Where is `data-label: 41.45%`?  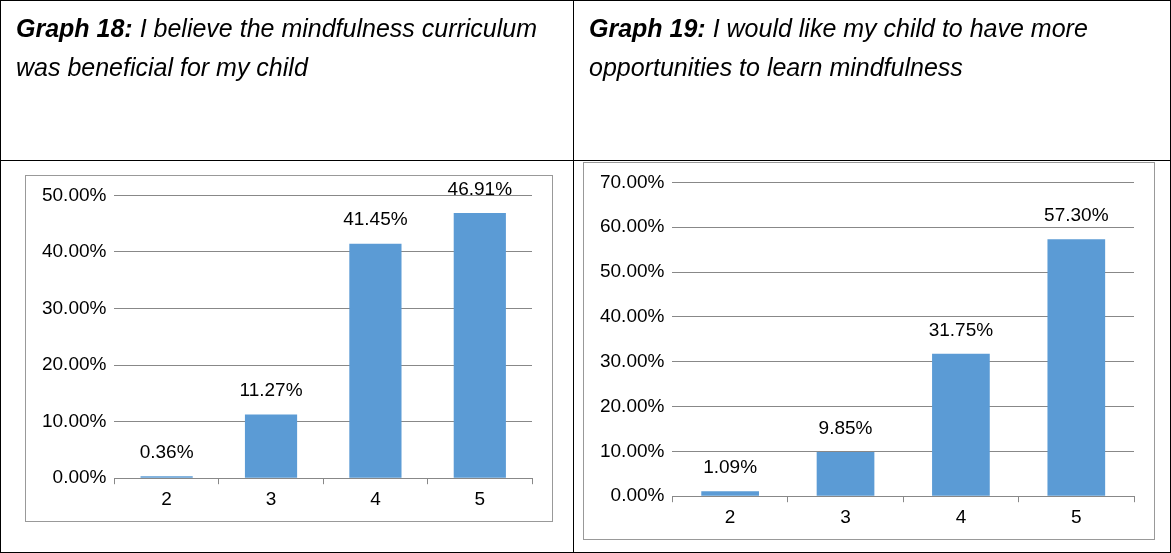
data-label: 41.45% is located at coordinates (375, 219).